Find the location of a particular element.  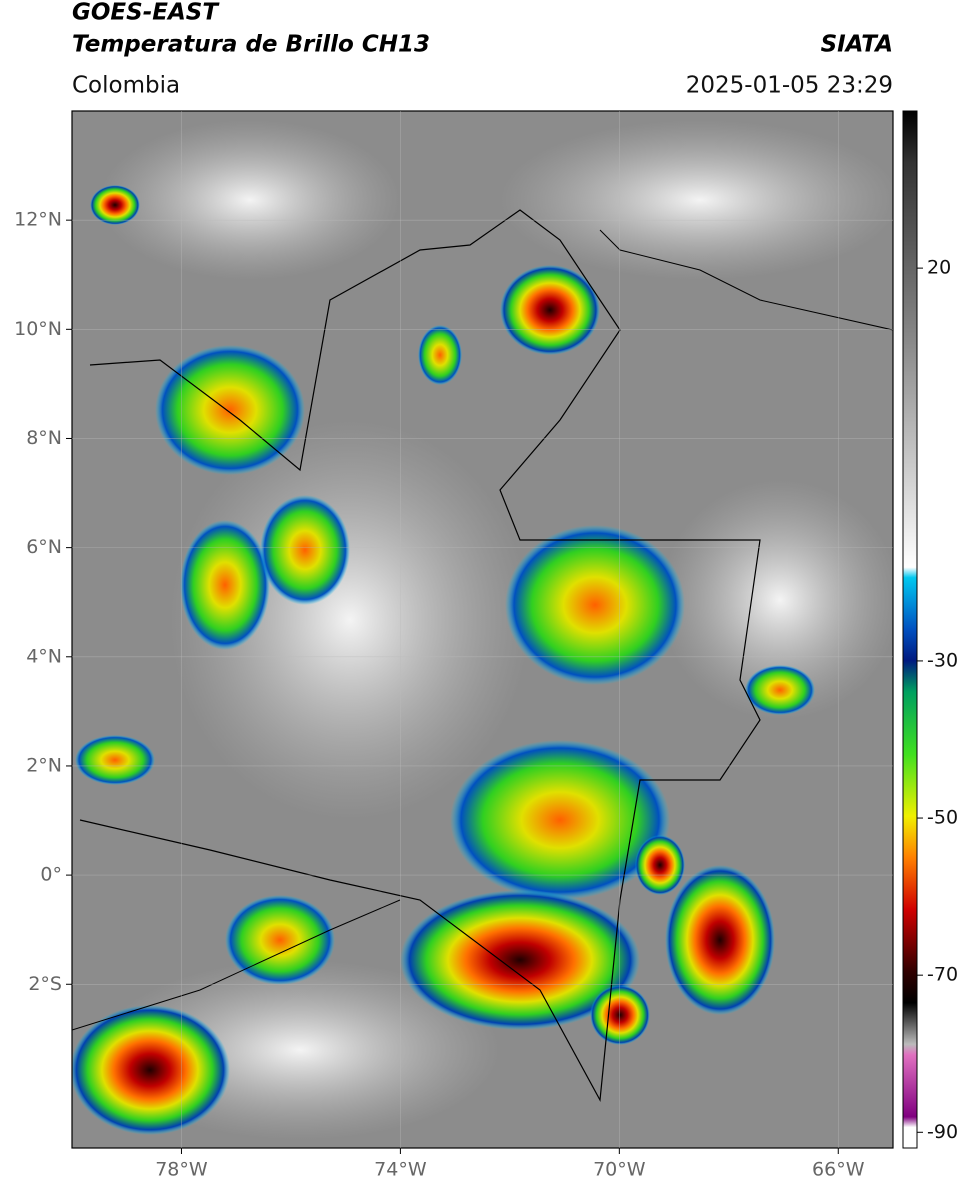

datetime: 2025-01-05 23:29 is located at coordinates (789, 86).